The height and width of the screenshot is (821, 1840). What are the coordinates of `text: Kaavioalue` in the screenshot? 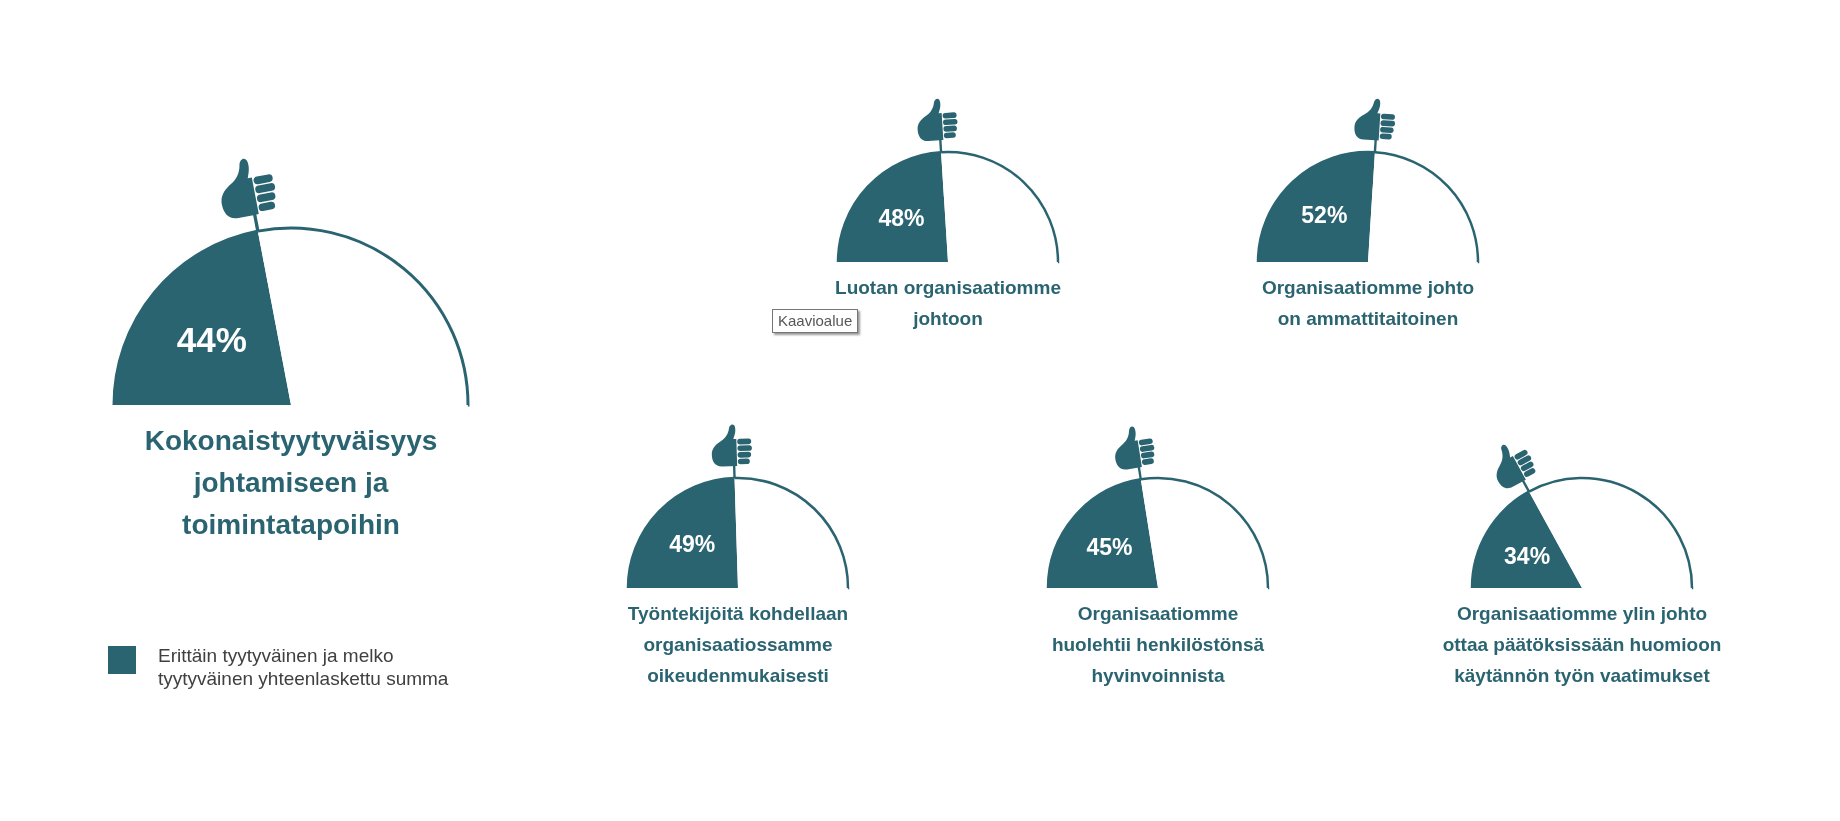 It's located at (815, 321).